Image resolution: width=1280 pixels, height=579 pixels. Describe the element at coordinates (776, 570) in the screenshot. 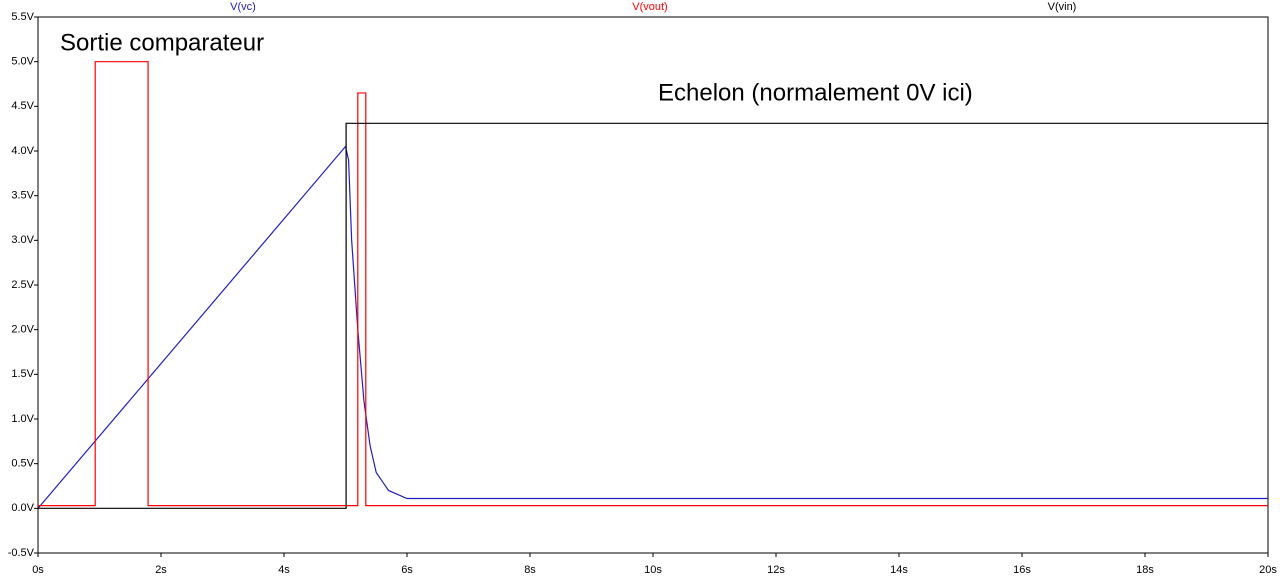

I see `x-tick-label: 12s` at that location.